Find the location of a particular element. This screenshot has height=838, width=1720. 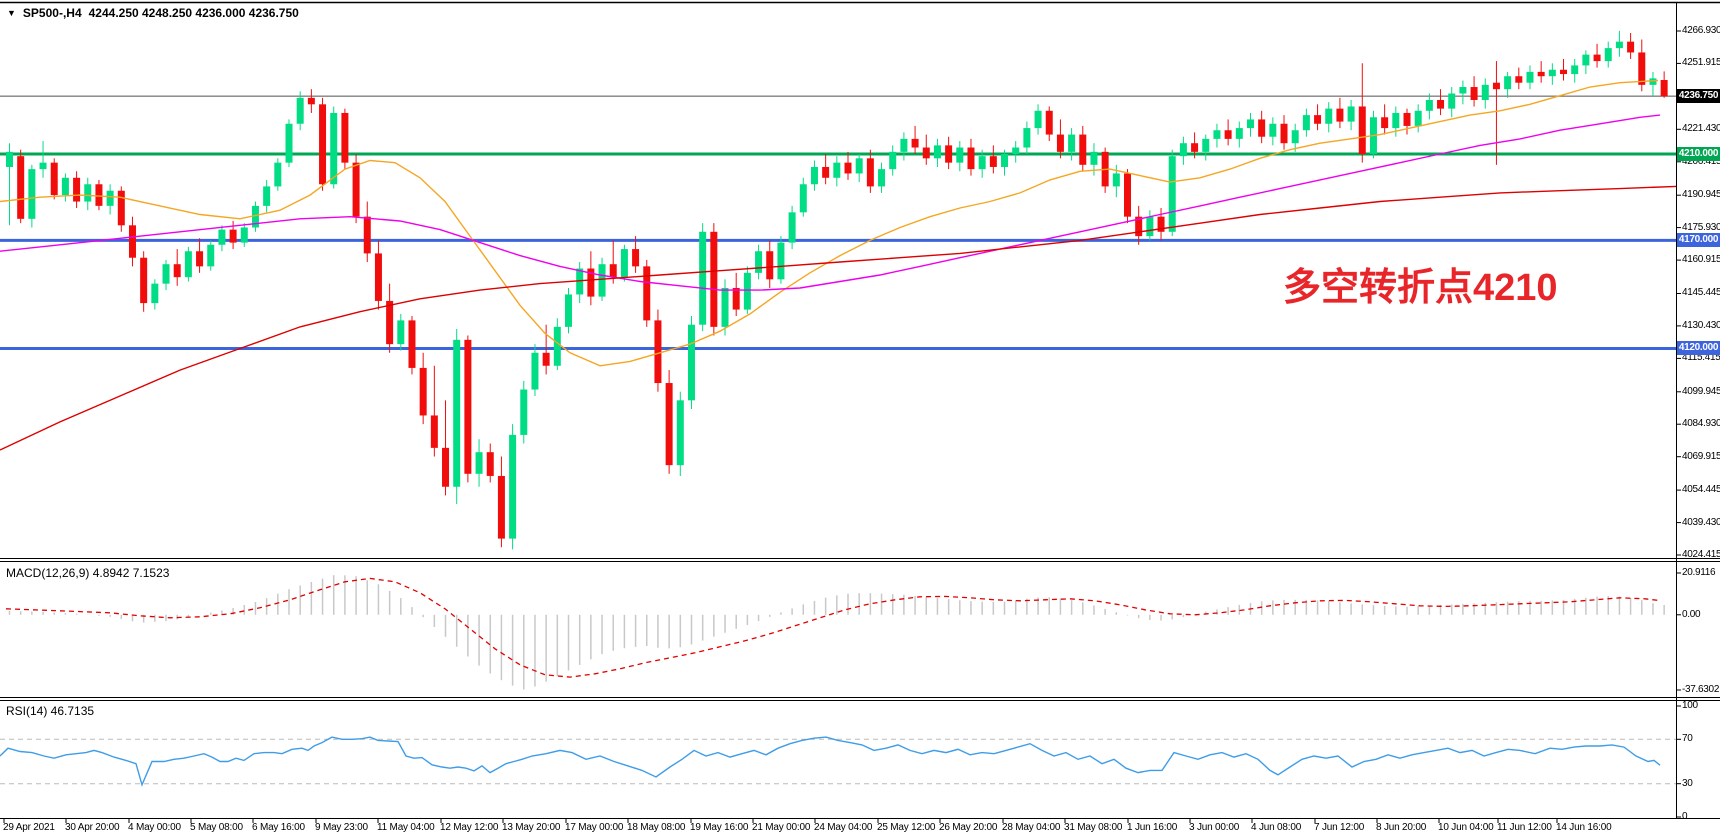

price-axis-label: 4069.915 is located at coordinates (1701, 456).